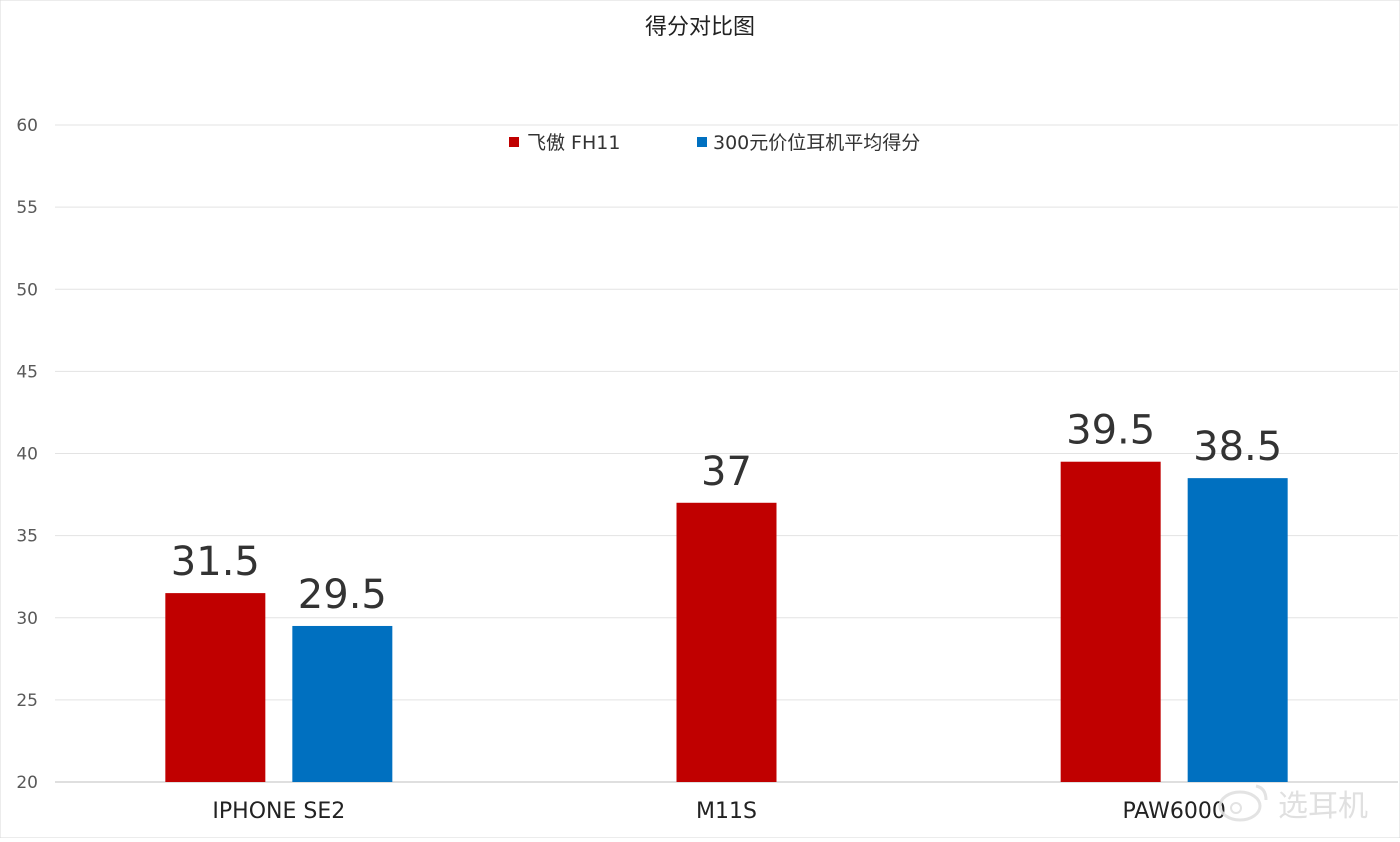 The height and width of the screenshot is (842, 1400). I want to click on legend-label-feiao: 飞傲 FH11, so click(573, 143).